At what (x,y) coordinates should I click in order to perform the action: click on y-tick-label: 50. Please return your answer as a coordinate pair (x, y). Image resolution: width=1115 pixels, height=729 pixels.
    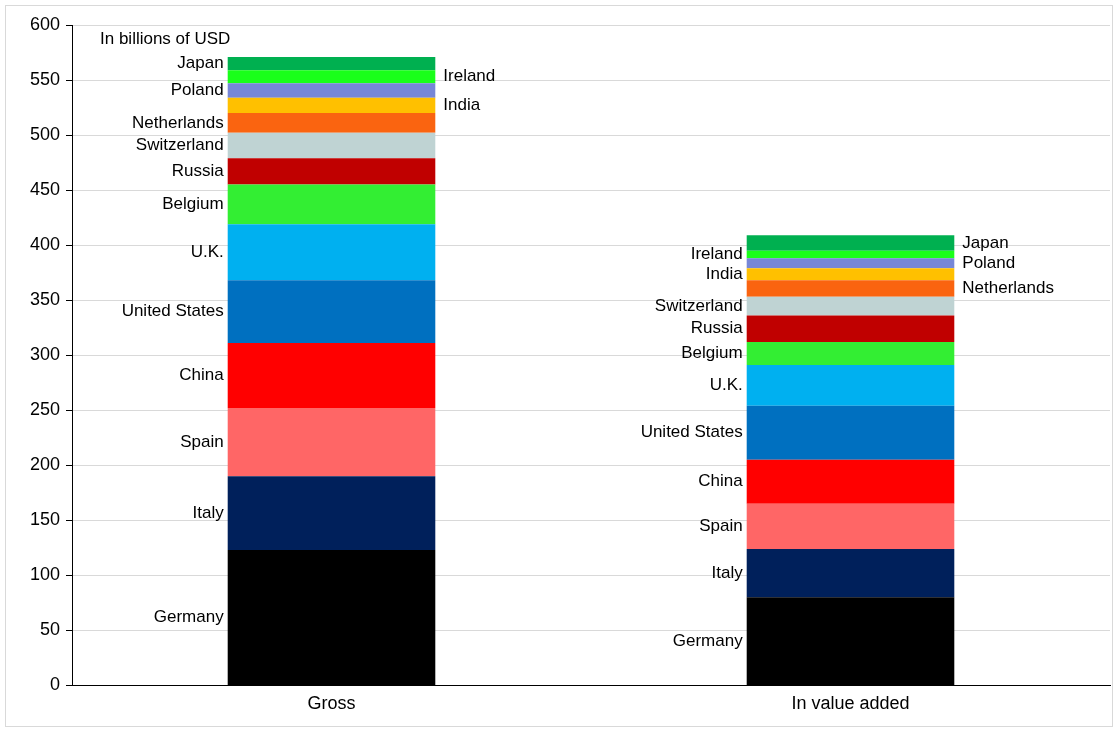
    Looking at the image, I should click on (49, 629).